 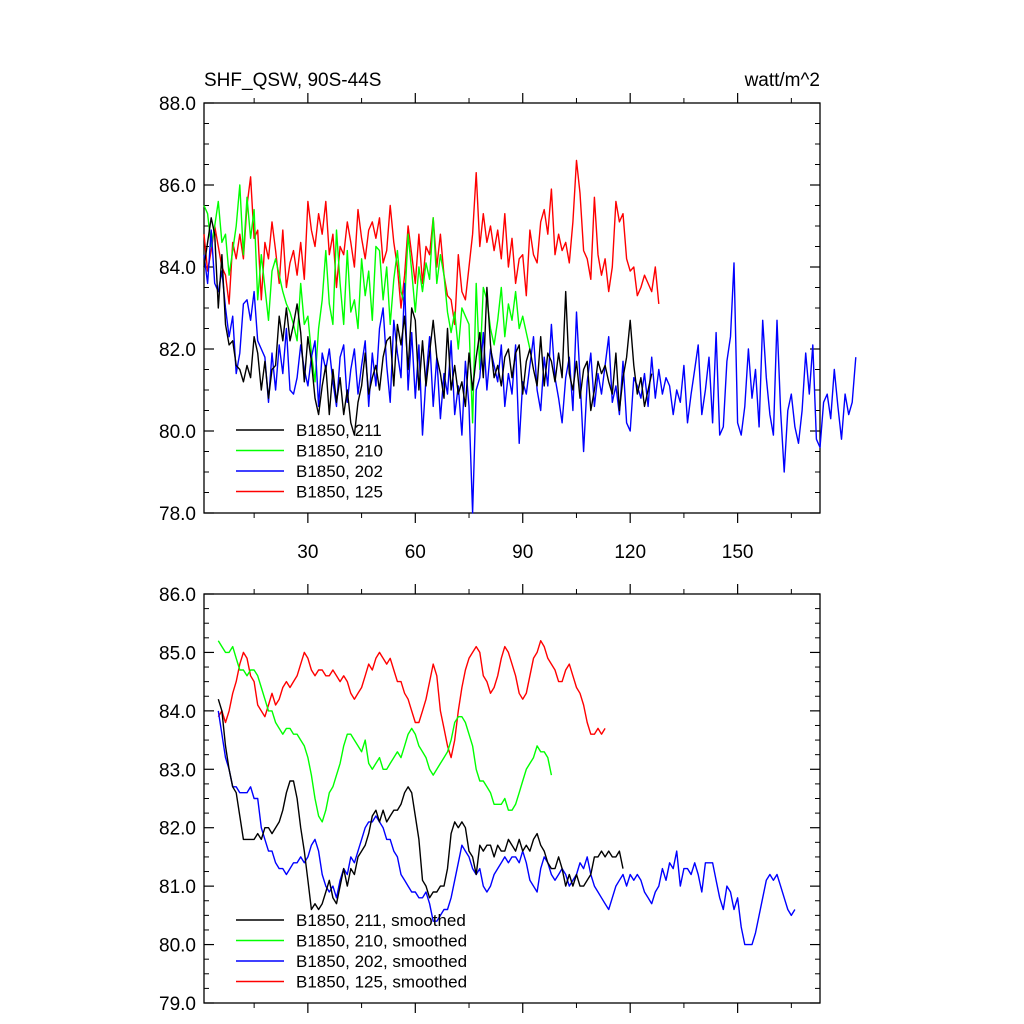 I want to click on x-tick-label: 90, so click(x=522, y=552).